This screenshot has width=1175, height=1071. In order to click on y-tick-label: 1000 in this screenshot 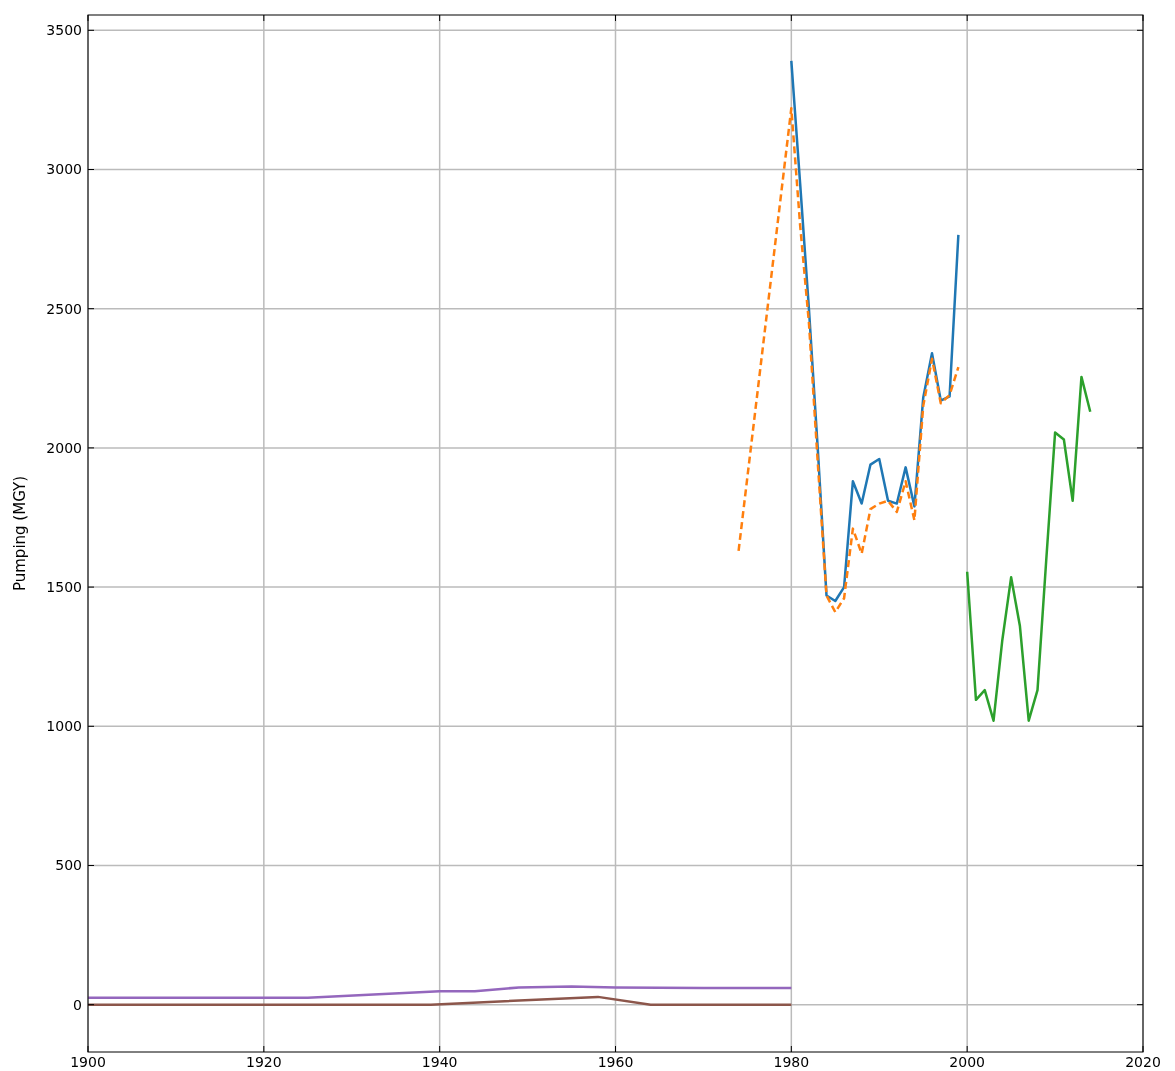, I will do `click(64, 726)`.